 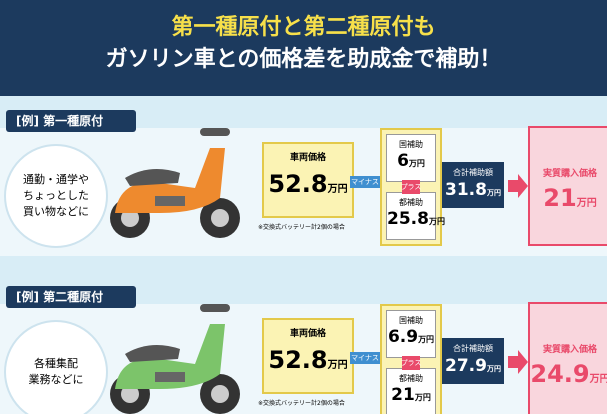 I want to click on final-box: 実質購入価格 24.9万円, so click(x=567, y=358).